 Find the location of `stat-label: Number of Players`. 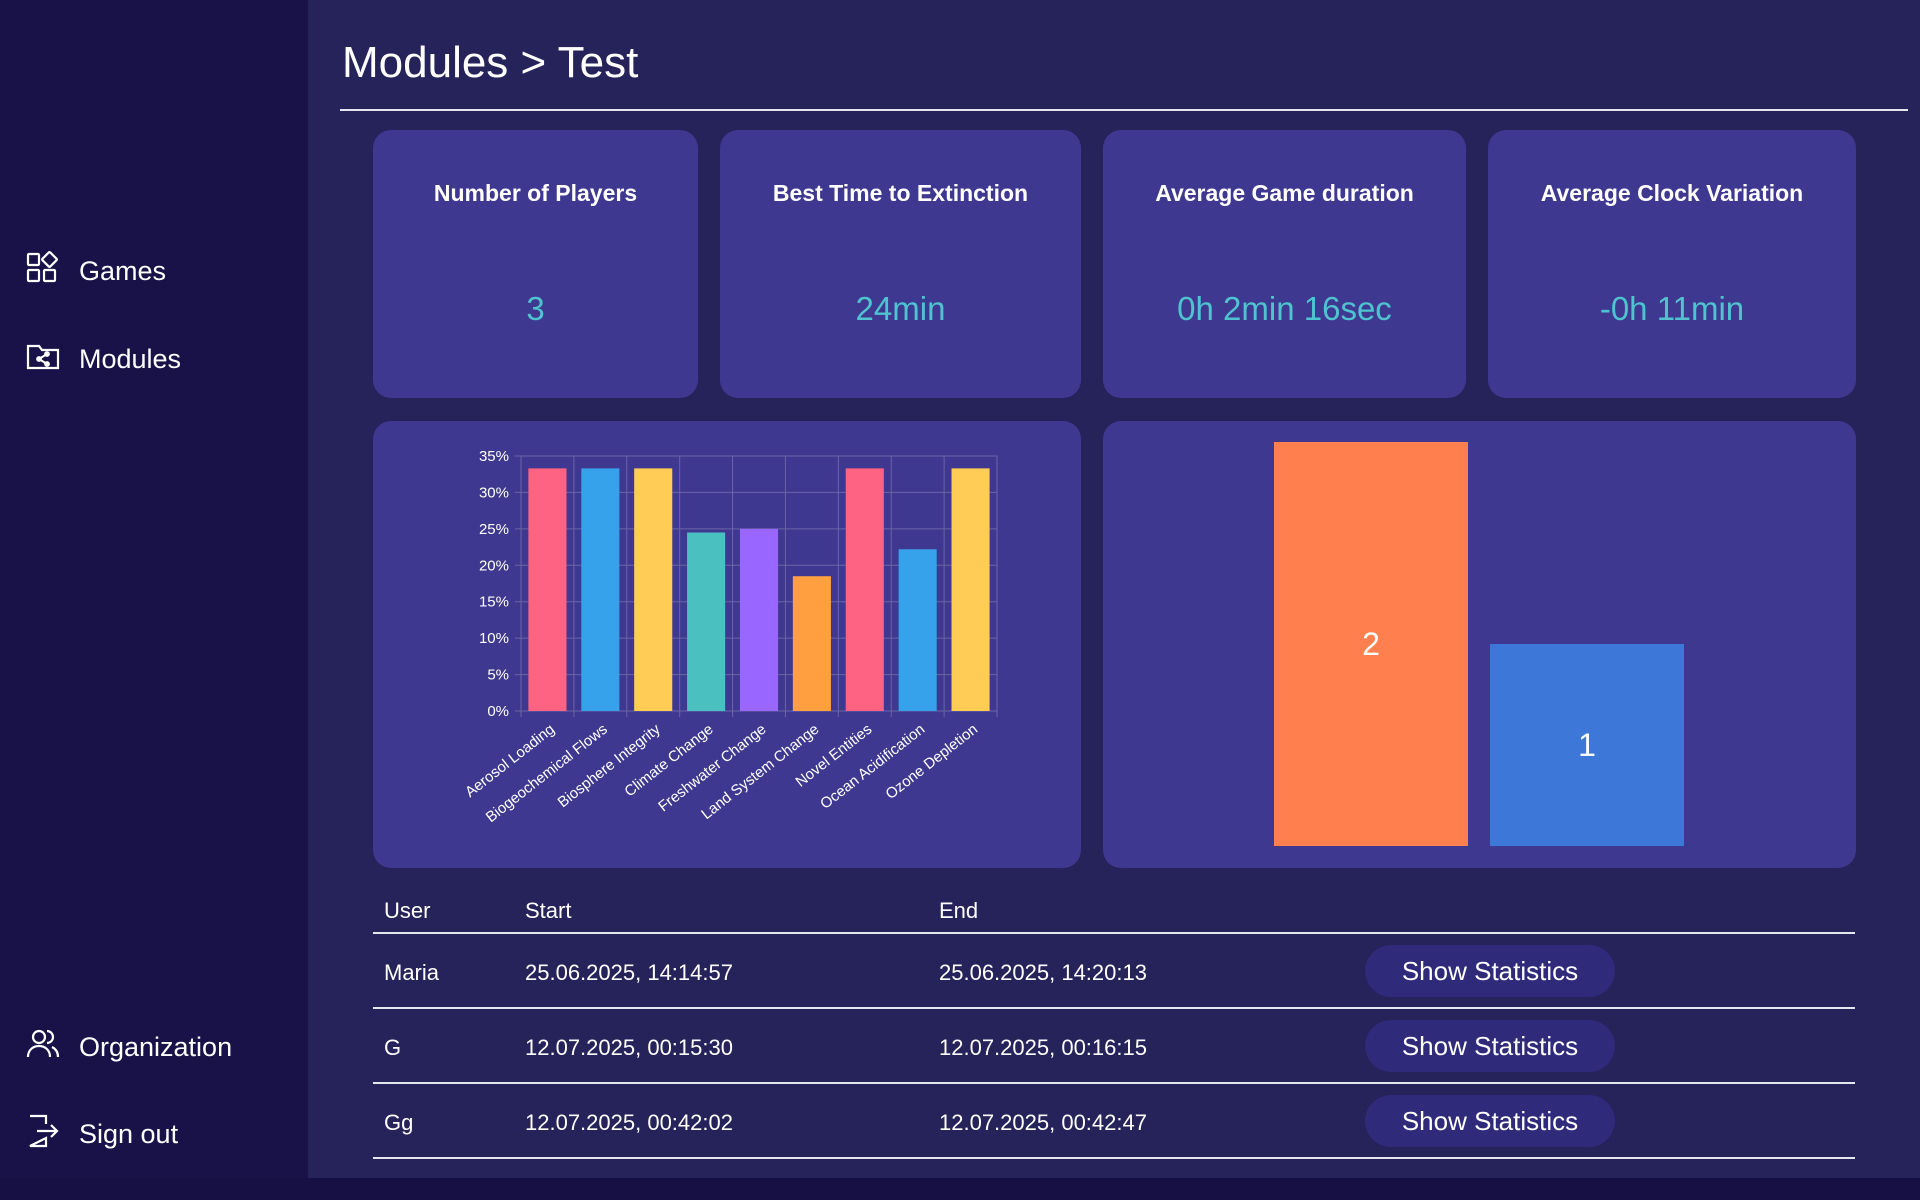

stat-label: Number of Players is located at coordinates (535, 193).